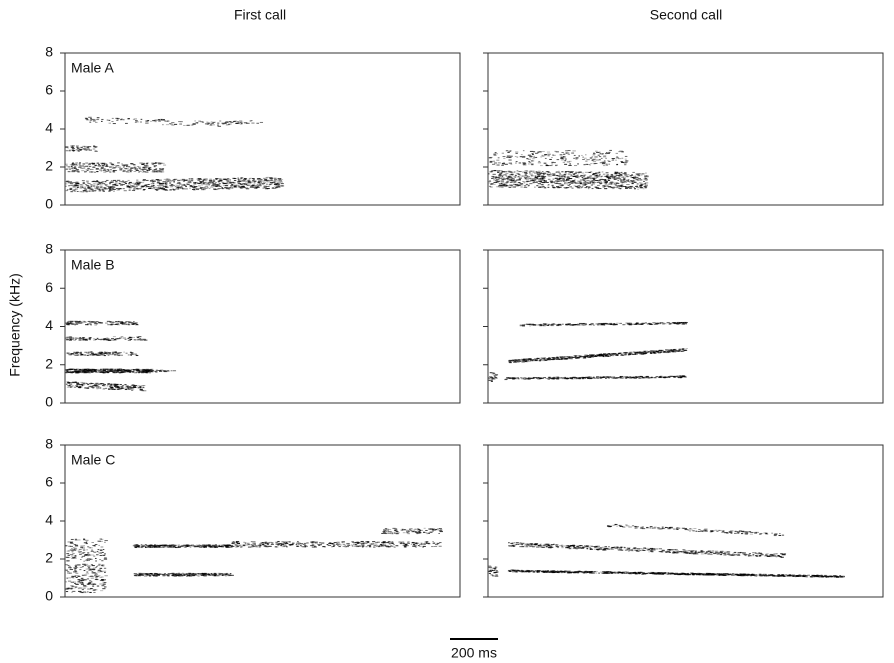 The image size is (894, 663). I want to click on column-title: First call, so click(260, 15).